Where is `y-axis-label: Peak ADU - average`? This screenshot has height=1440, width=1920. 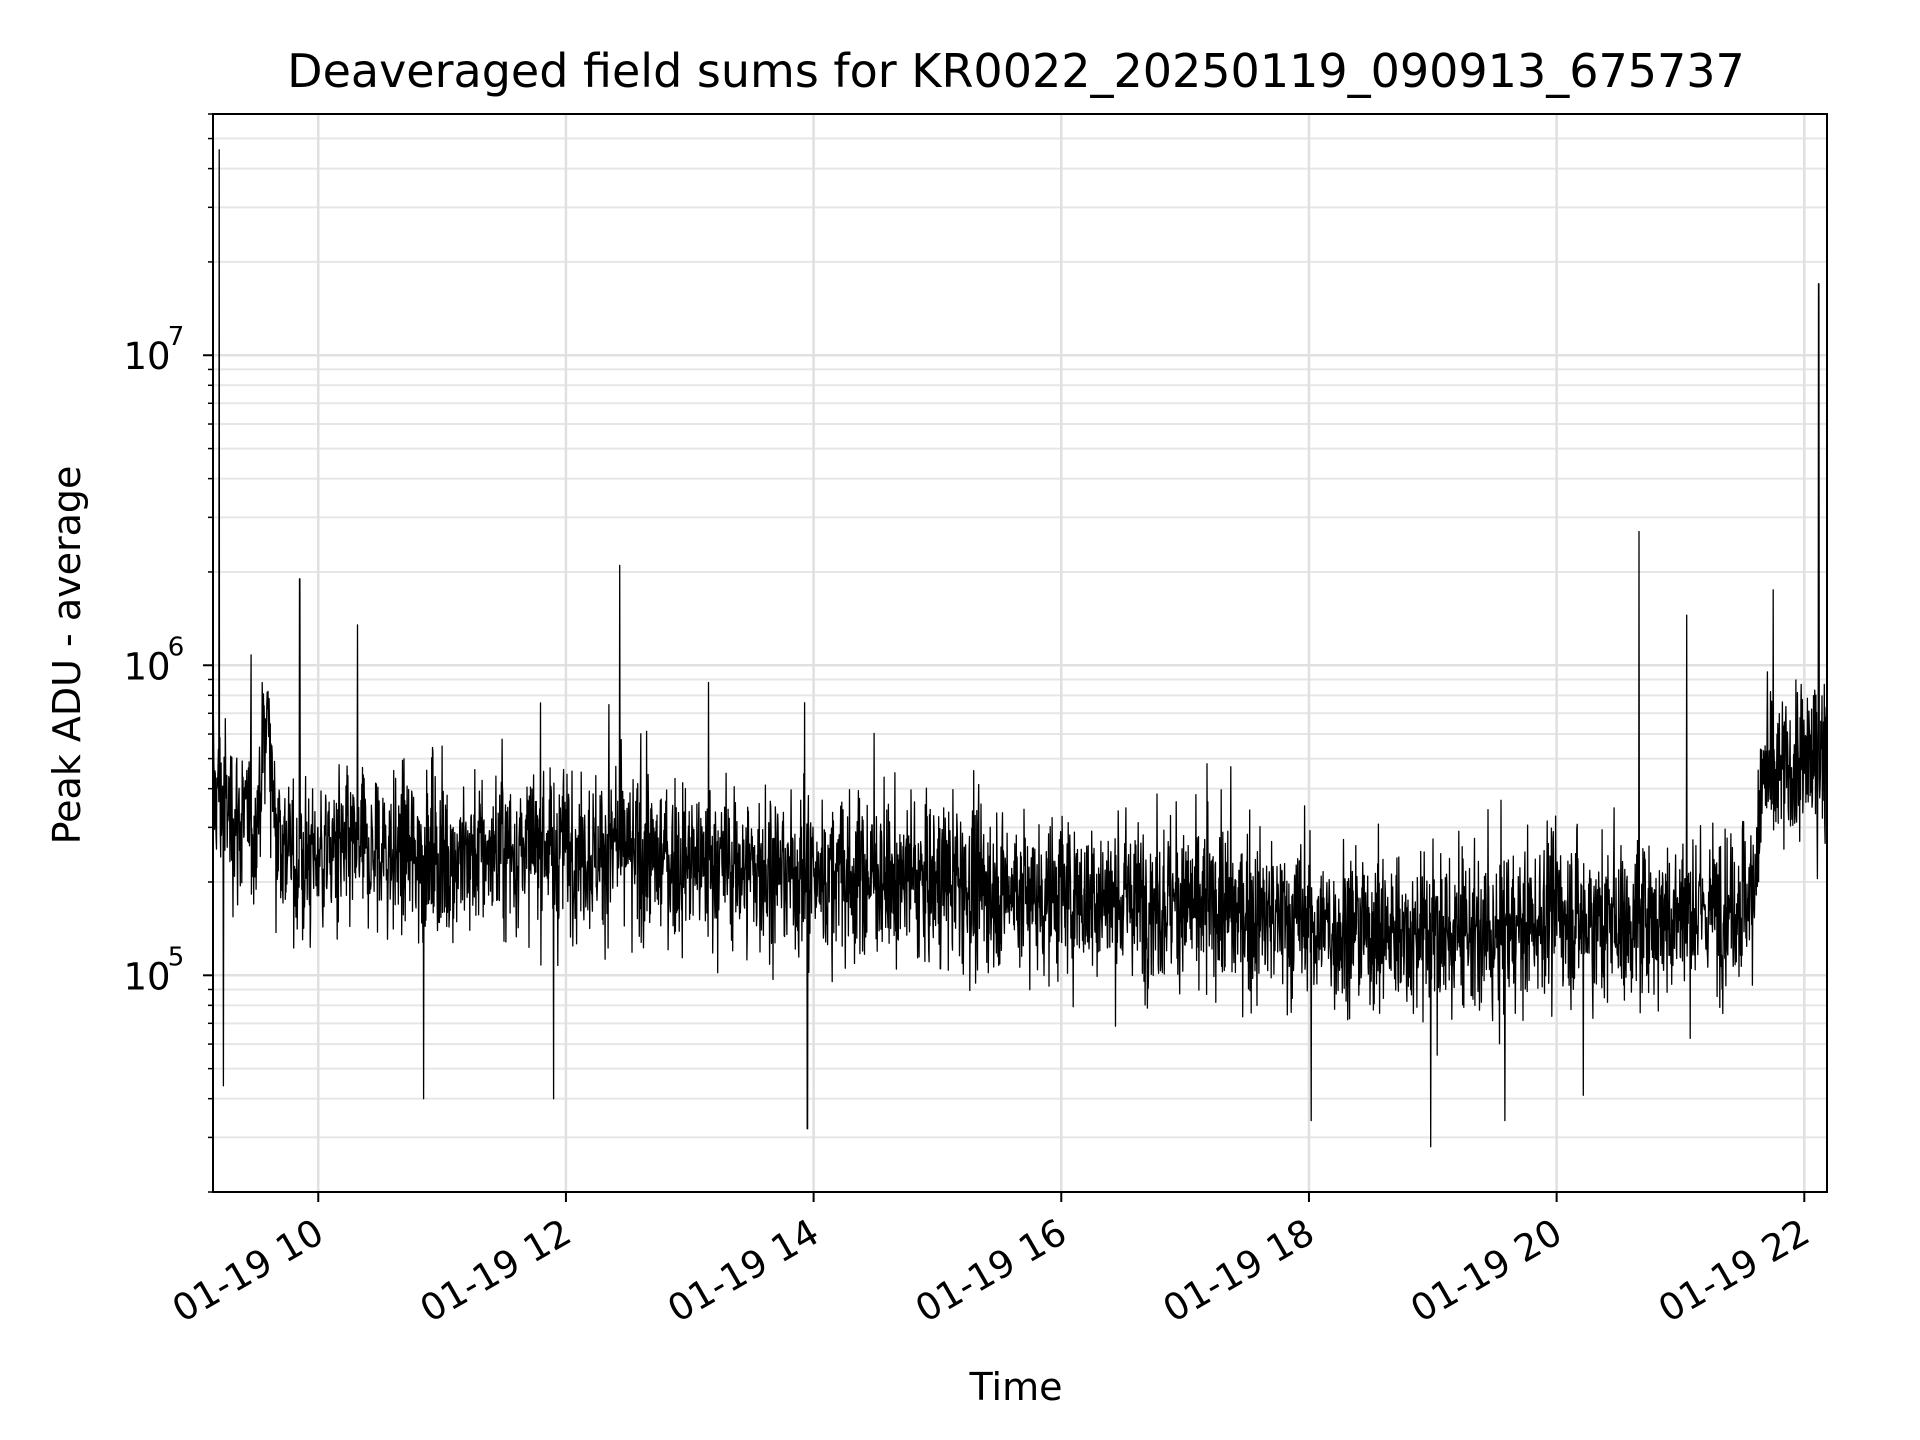
y-axis-label: Peak ADU - average is located at coordinates (67, 655).